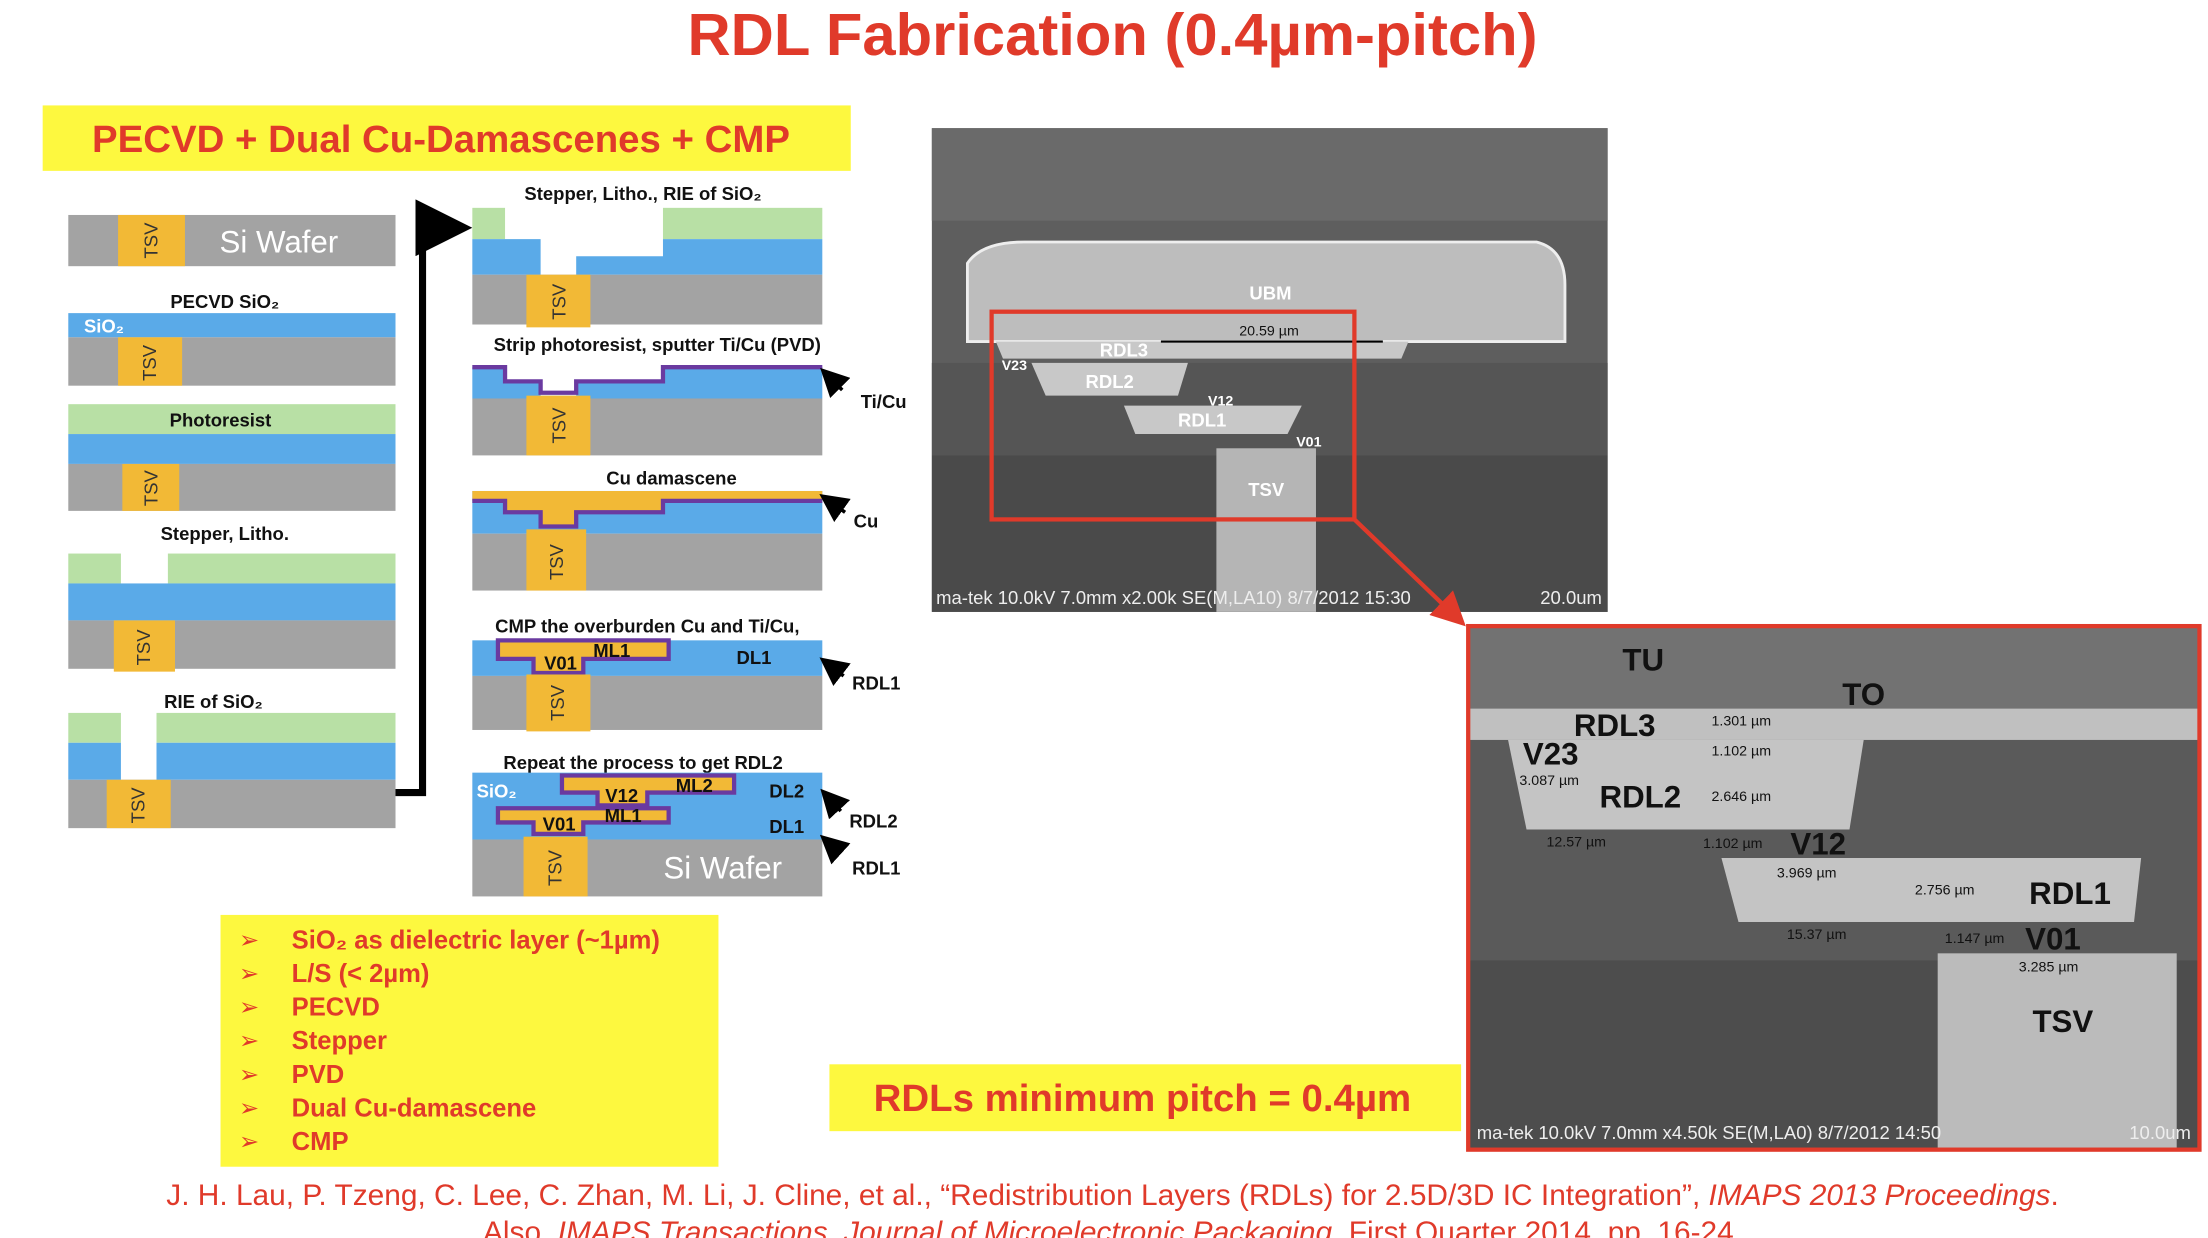  I want to click on sem-top, so click(1269, 174).